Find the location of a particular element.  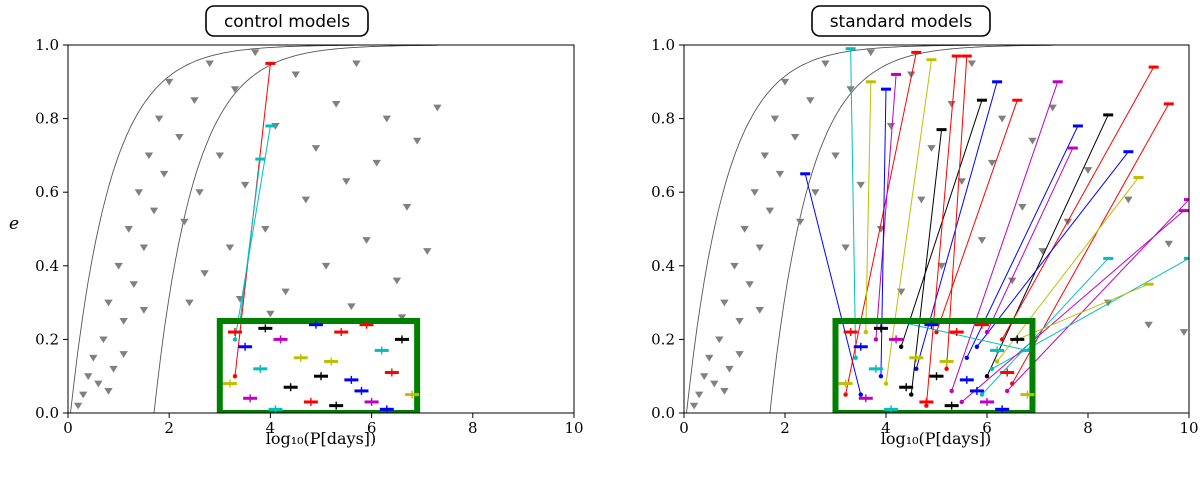

y-tick-label: 0.2 is located at coordinates (663, 339).